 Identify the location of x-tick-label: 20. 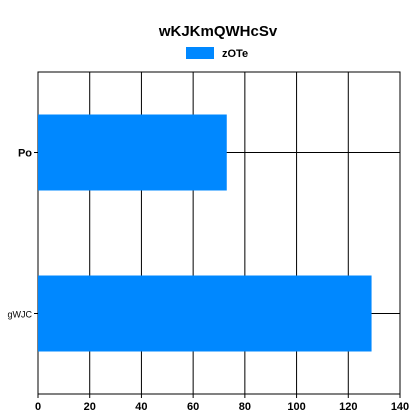
(90, 407).